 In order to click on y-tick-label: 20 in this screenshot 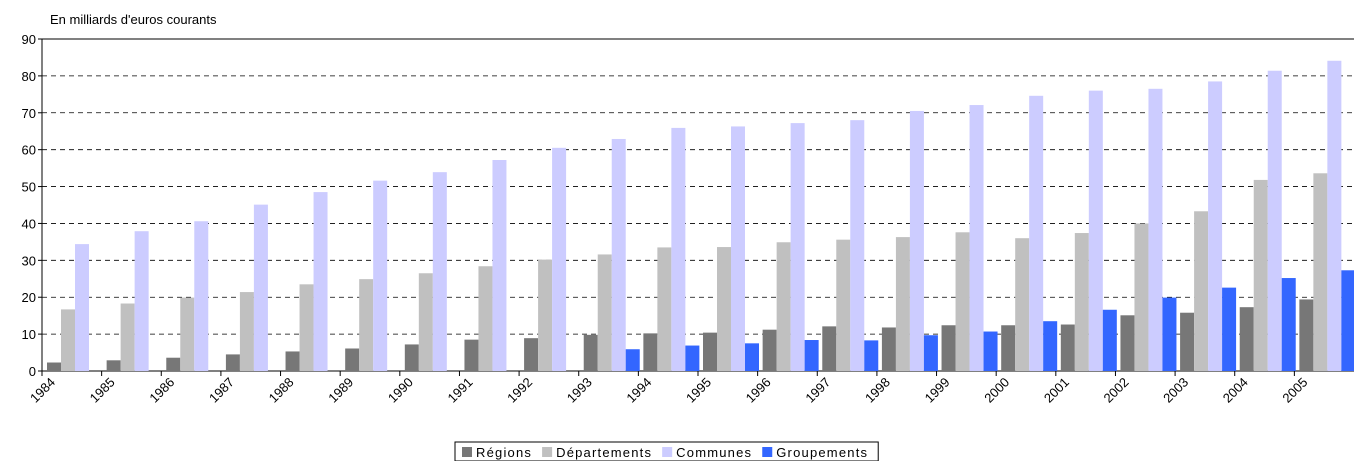, I will do `click(29, 297)`.